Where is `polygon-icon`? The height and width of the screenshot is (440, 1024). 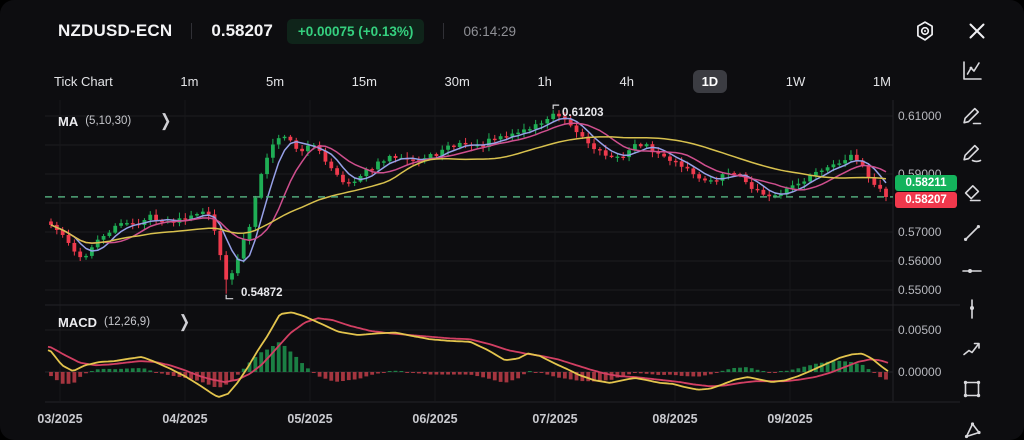
polygon-icon is located at coordinates (972, 428).